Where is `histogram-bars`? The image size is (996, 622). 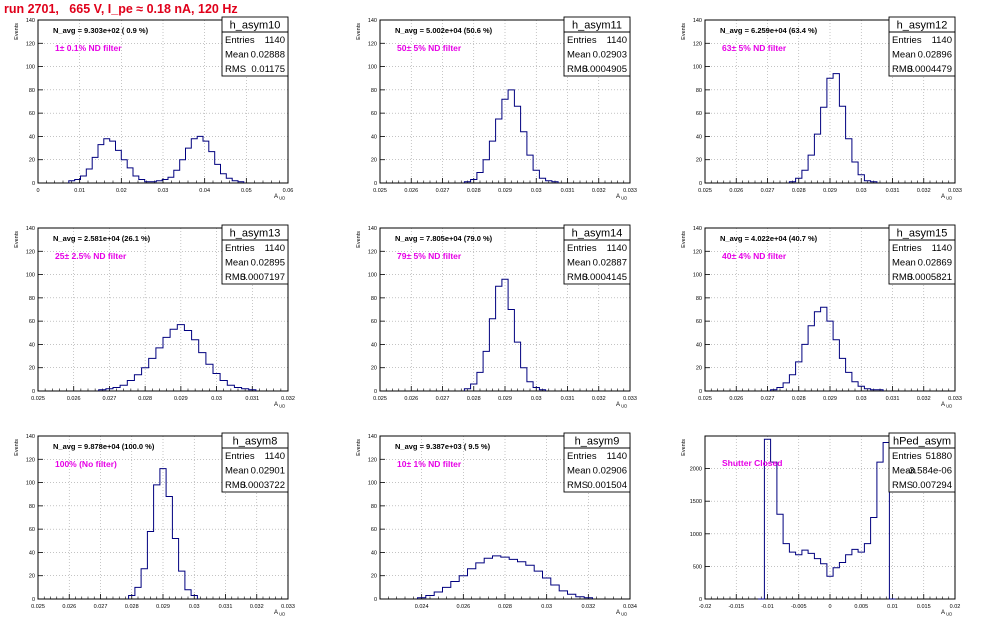 histogram-bars is located at coordinates (827, 519).